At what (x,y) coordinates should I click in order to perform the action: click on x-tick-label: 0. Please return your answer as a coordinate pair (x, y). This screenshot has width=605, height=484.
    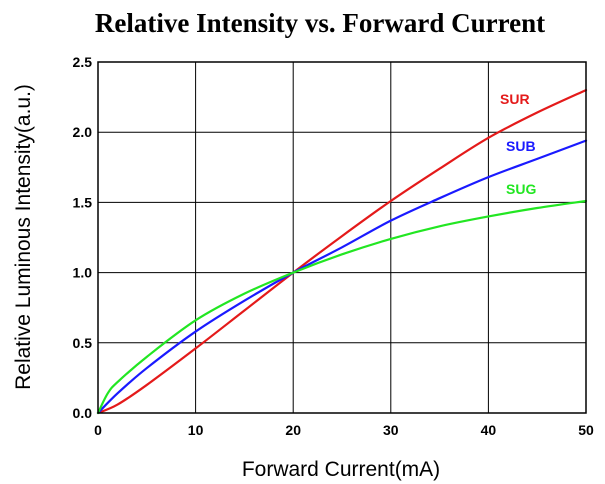
    Looking at the image, I should click on (98, 430).